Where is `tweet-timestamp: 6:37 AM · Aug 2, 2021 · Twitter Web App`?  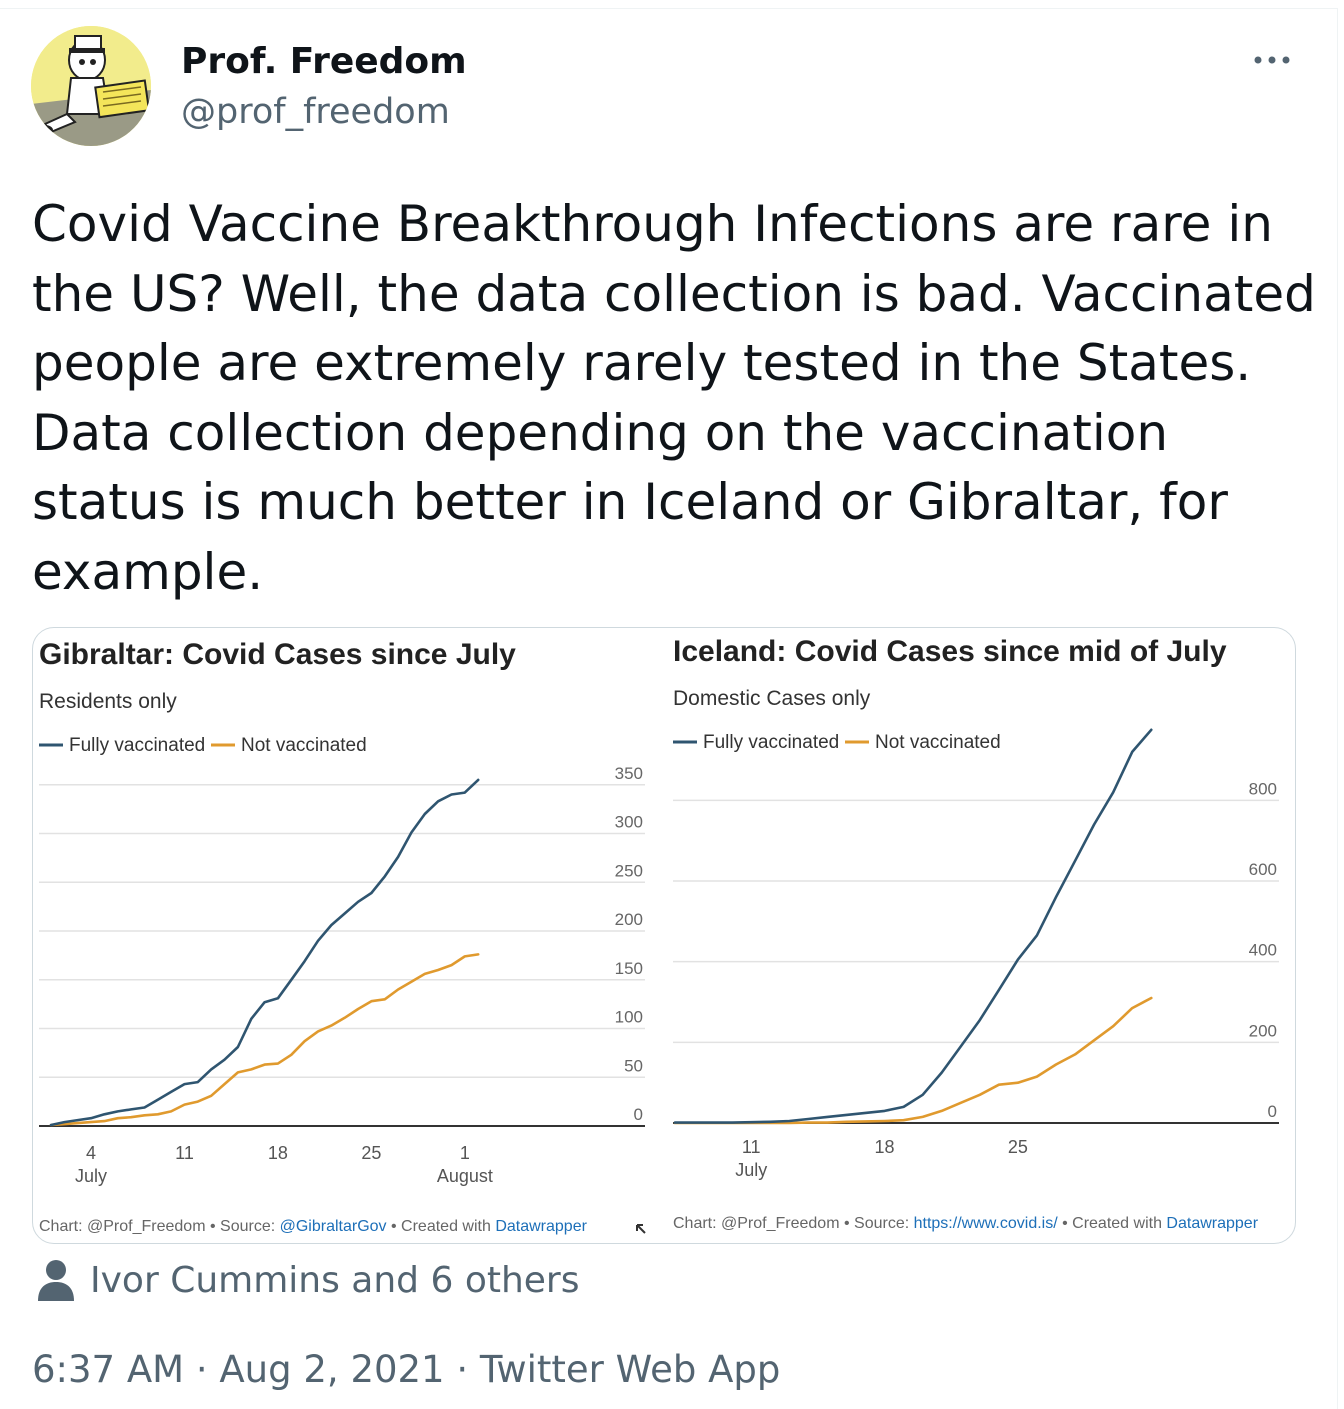 tweet-timestamp: 6:37 AM · Aug 2, 2021 · Twitter Web App is located at coordinates (406, 1369).